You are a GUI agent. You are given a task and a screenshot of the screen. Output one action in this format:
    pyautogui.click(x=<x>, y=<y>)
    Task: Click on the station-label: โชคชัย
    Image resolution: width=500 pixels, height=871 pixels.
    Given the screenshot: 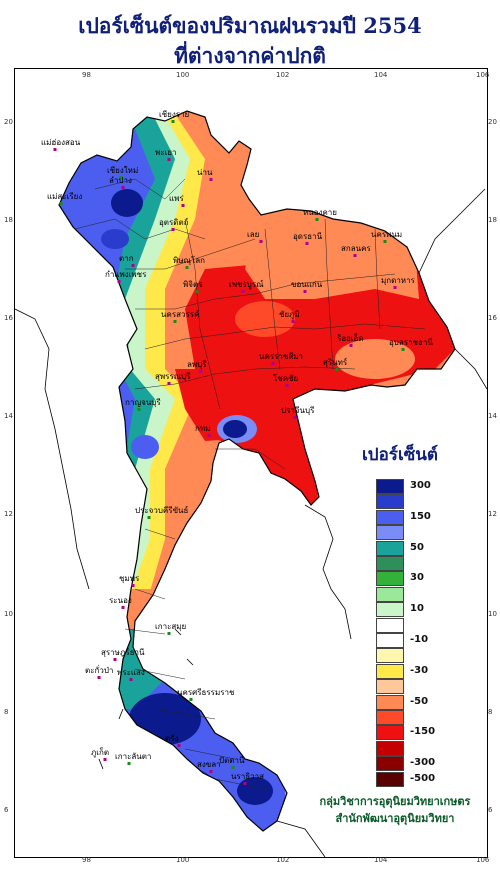 What is the action you would take?
    pyautogui.click(x=285, y=378)
    